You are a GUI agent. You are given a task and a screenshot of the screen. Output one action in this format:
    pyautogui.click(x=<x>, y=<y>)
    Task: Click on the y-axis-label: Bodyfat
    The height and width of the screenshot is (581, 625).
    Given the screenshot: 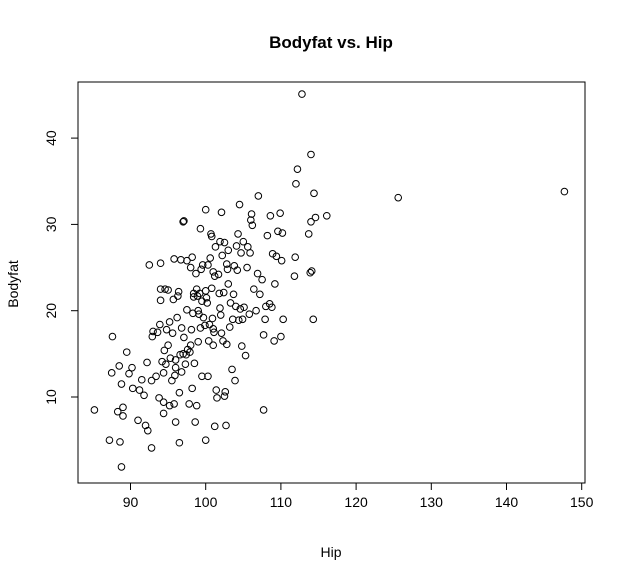 What is the action you would take?
    pyautogui.click(x=13, y=284)
    